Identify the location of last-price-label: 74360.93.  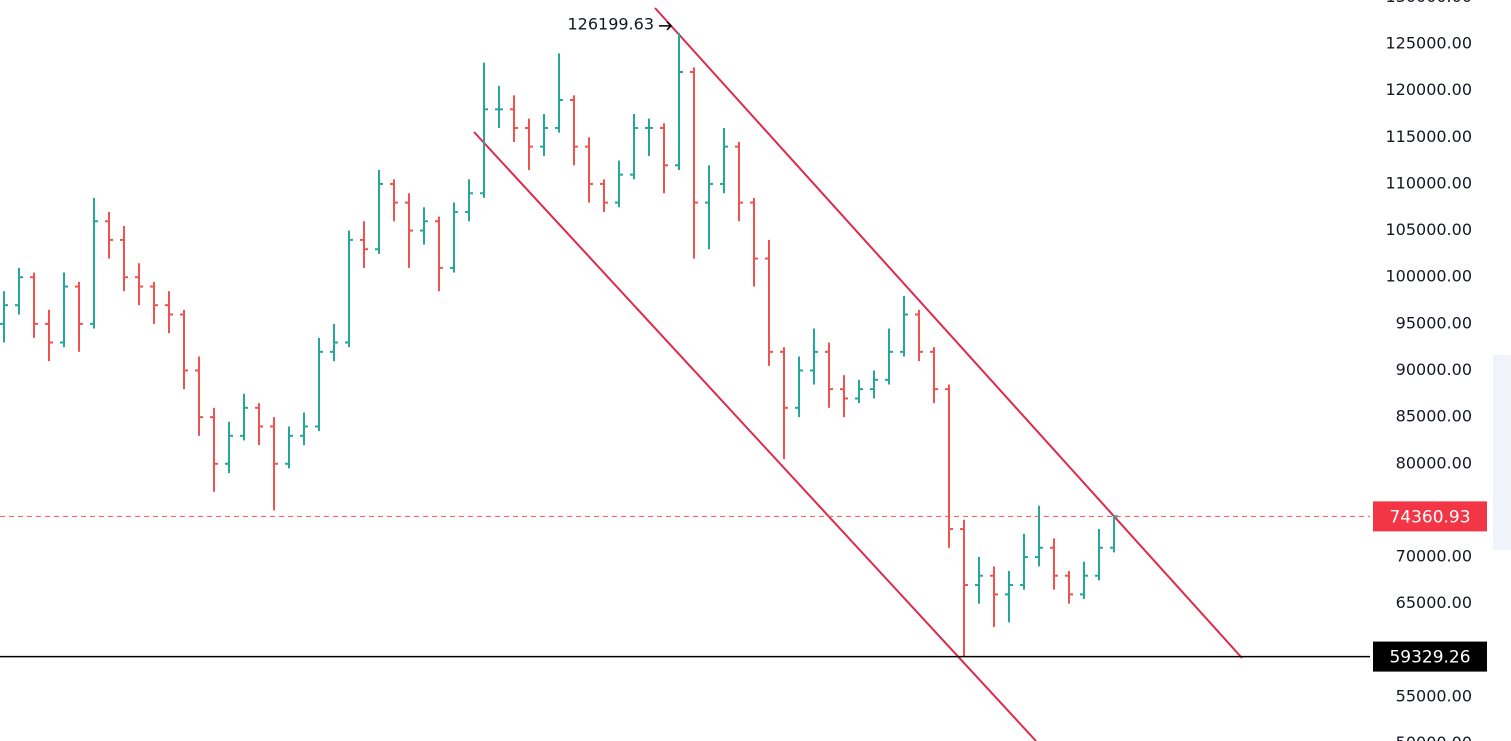
(1429, 517).